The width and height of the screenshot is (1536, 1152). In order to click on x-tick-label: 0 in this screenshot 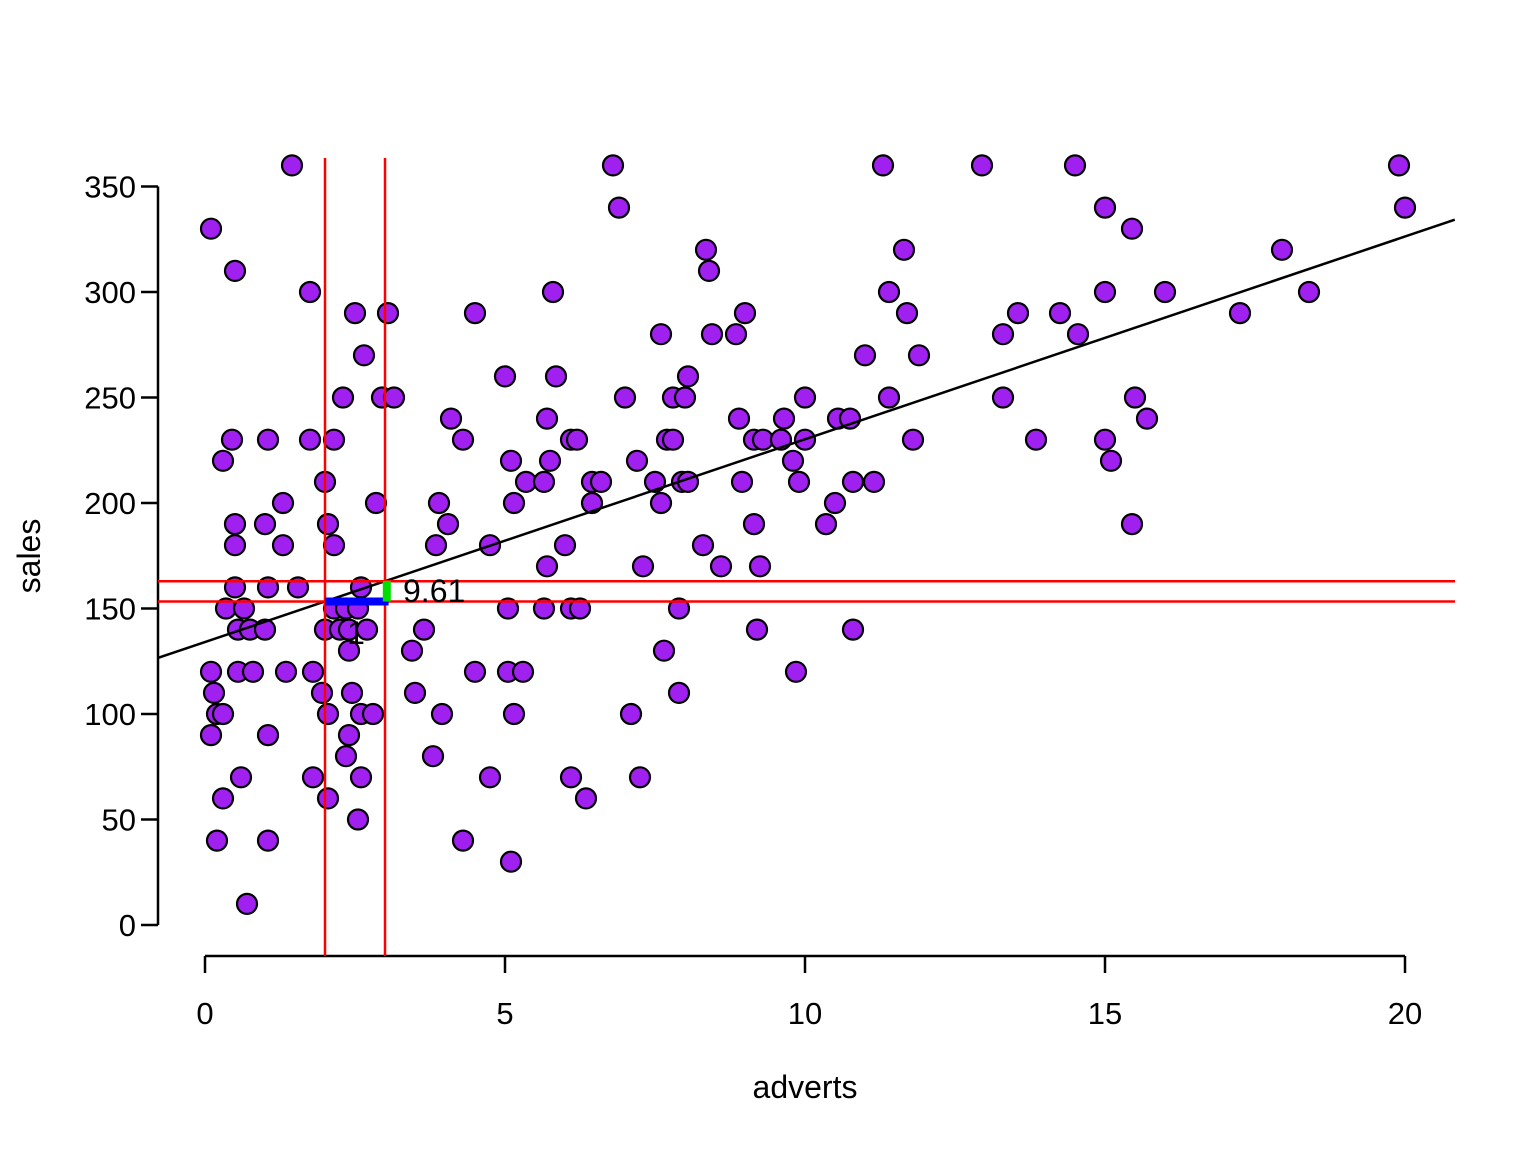, I will do `click(204, 1013)`.